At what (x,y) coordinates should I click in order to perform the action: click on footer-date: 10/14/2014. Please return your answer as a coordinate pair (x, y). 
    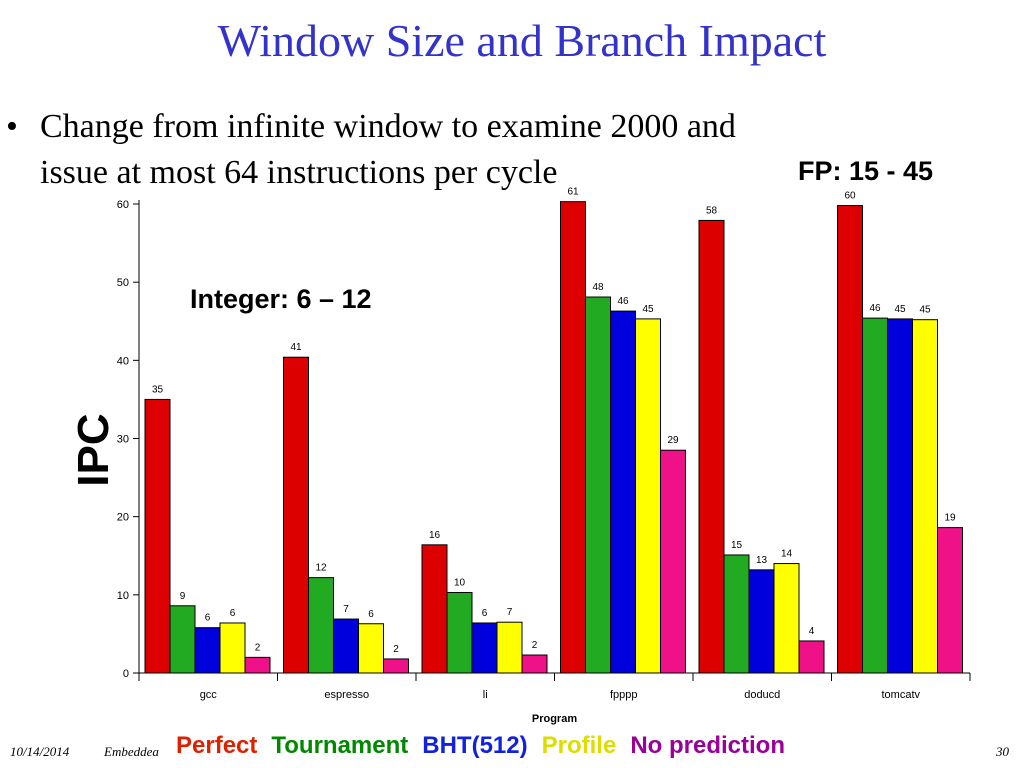
    Looking at the image, I should click on (40, 751).